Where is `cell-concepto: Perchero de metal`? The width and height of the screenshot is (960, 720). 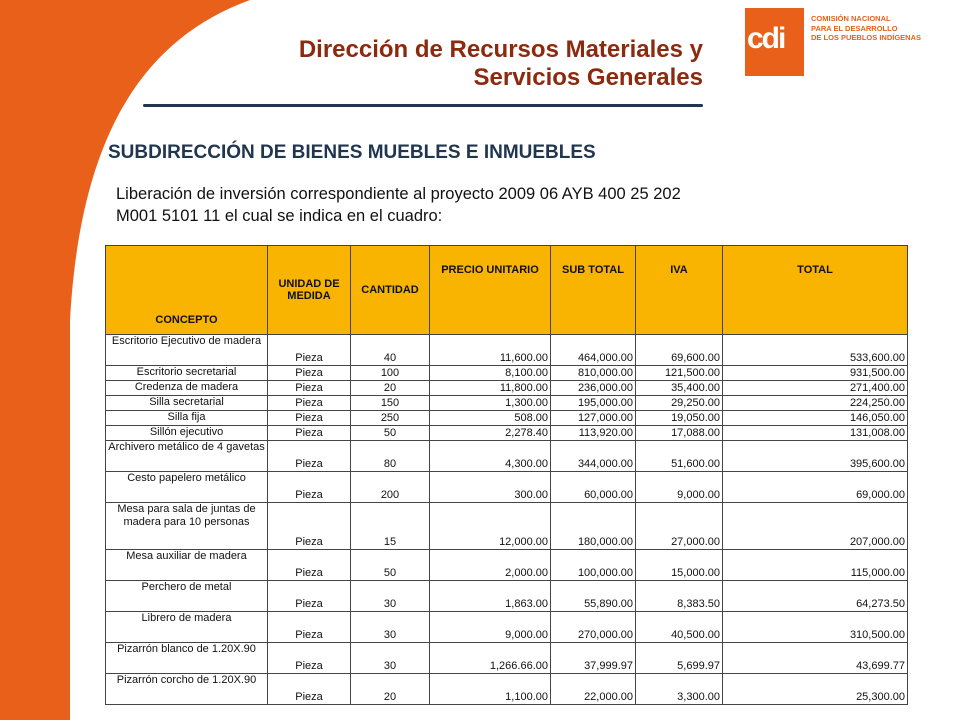 cell-concepto: Perchero de metal is located at coordinates (186, 596).